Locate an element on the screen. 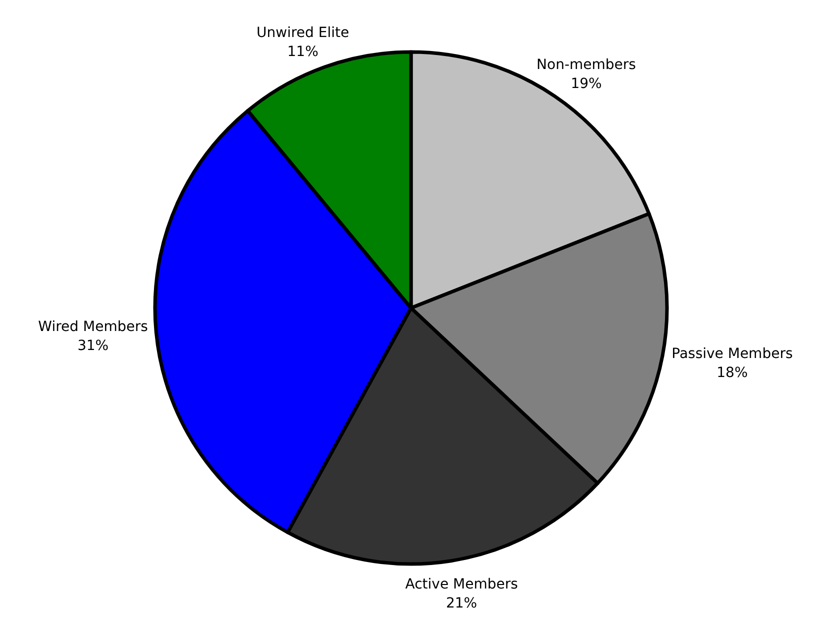 The width and height of the screenshot is (817, 617). slice-label: Wired Members is located at coordinates (93, 327).